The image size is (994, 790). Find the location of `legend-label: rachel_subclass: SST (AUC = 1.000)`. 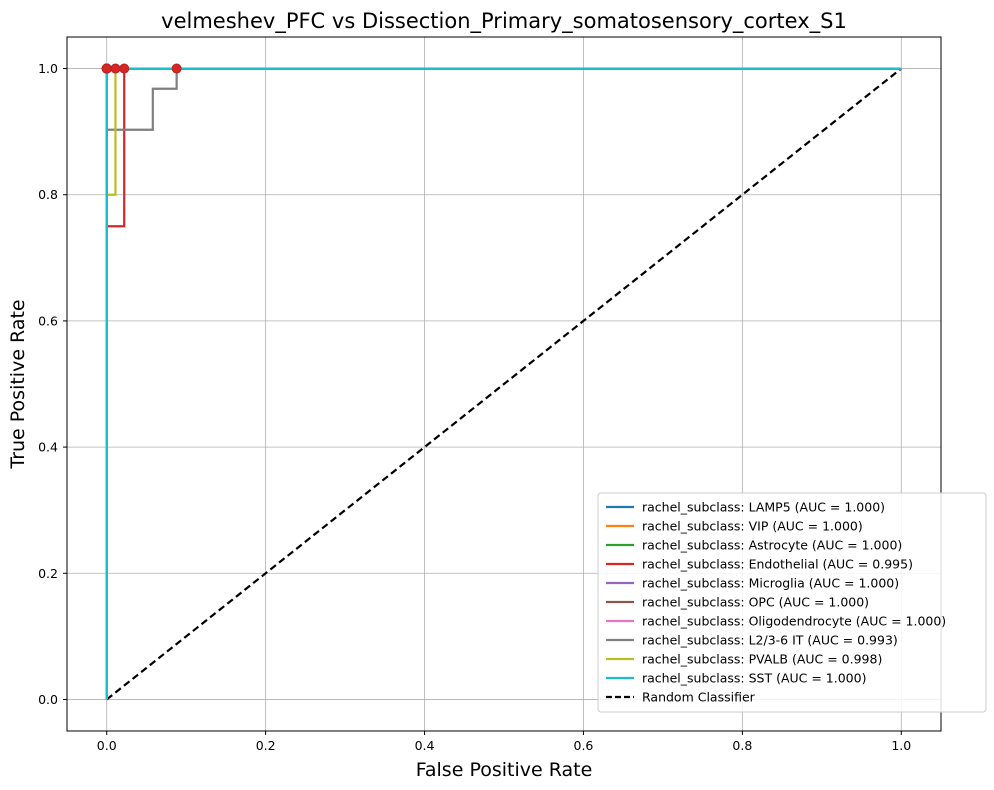

legend-label: rachel_subclass: SST (AUC = 1.000) is located at coordinates (754, 678).